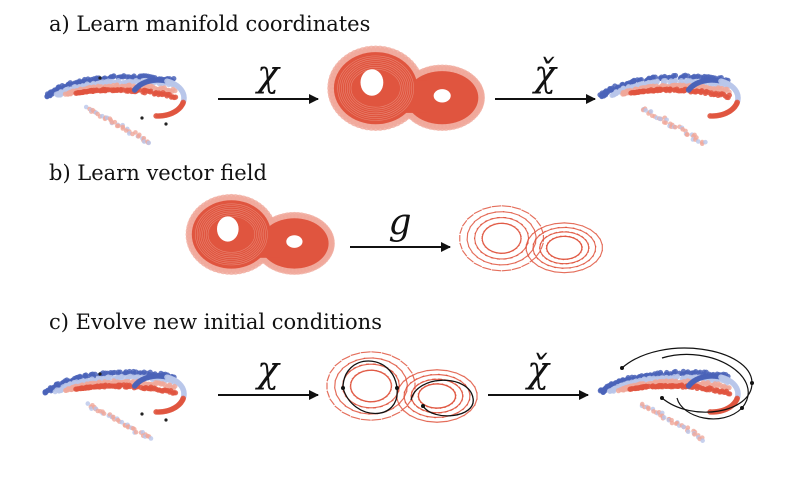 This screenshot has height=493, width=800. I want to click on panel-b-title: b) Learn vector field, so click(158, 173).